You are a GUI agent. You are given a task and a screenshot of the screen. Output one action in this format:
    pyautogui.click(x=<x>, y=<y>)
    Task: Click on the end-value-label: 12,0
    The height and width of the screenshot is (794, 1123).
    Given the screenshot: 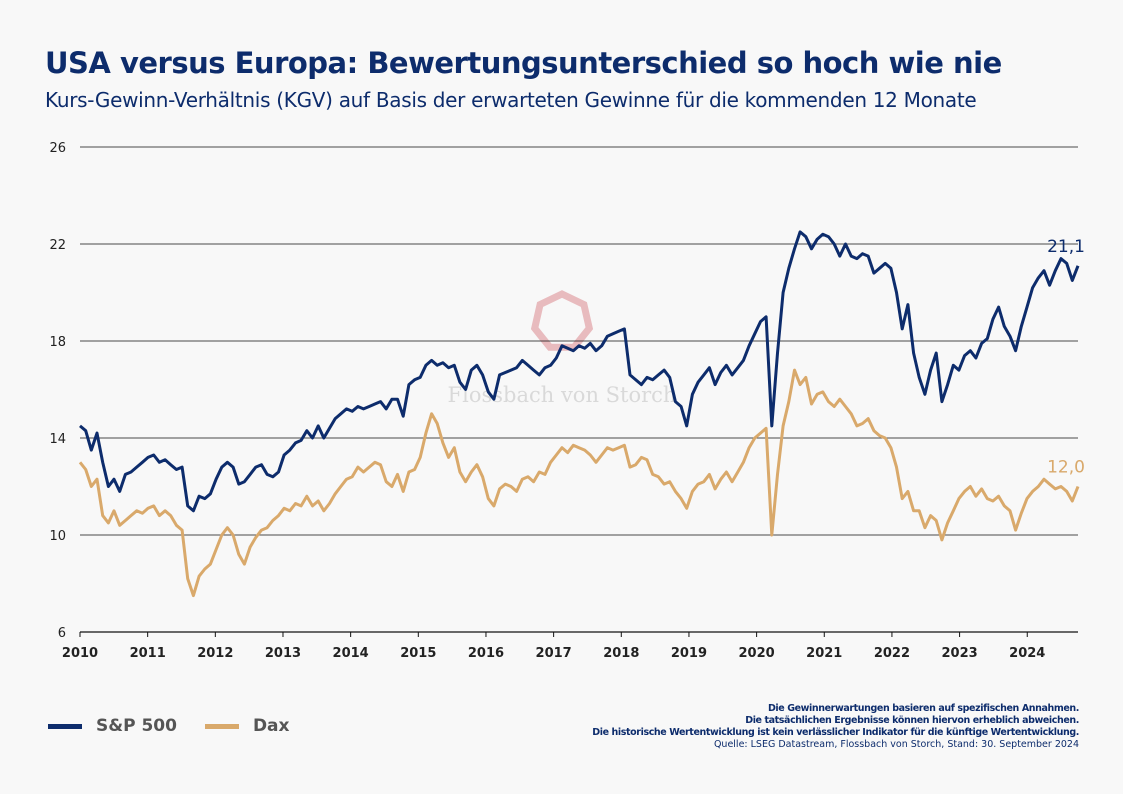 What is the action you would take?
    pyautogui.click(x=1066, y=468)
    